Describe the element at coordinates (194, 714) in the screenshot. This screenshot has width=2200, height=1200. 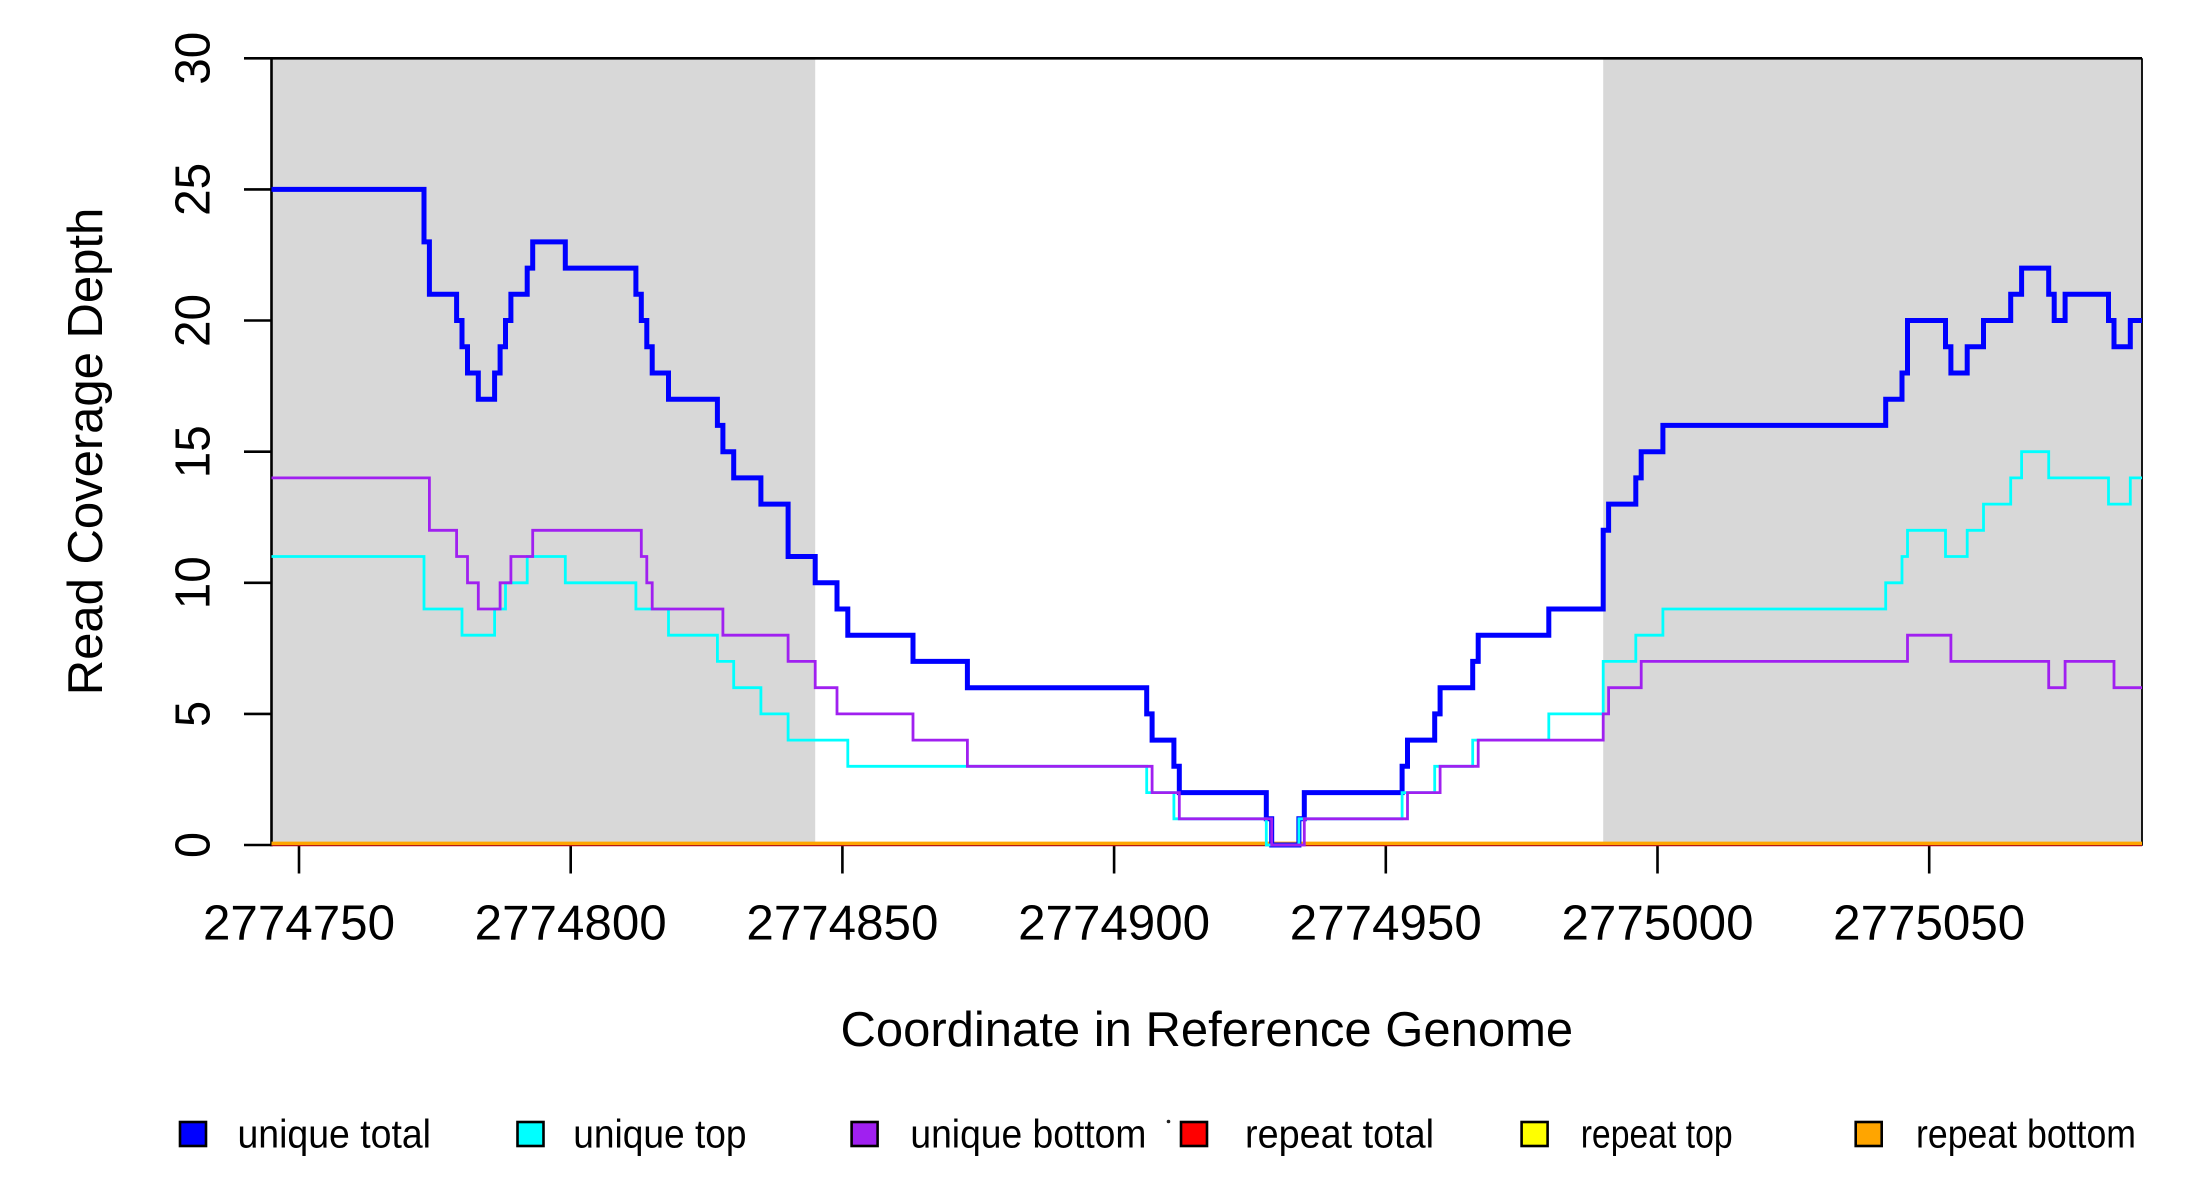
I see `svg-text: 5` at that location.